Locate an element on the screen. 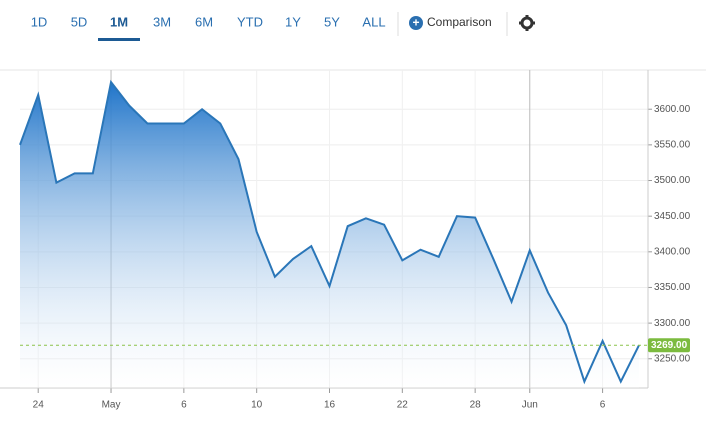 The width and height of the screenshot is (706, 437). range-button: 1M is located at coordinates (119, 21).